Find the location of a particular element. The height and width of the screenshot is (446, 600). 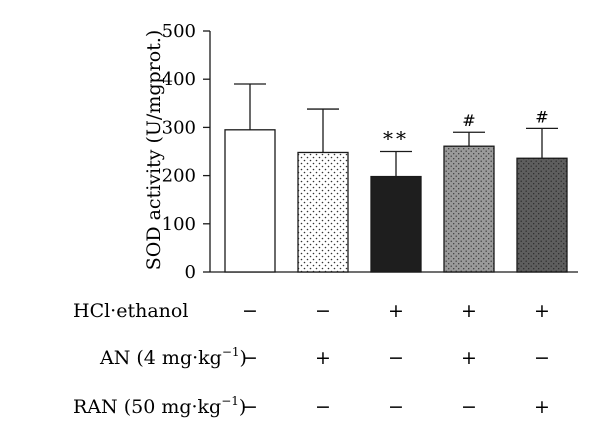

treatment-label: HCl·ethanol is located at coordinates (130, 311).